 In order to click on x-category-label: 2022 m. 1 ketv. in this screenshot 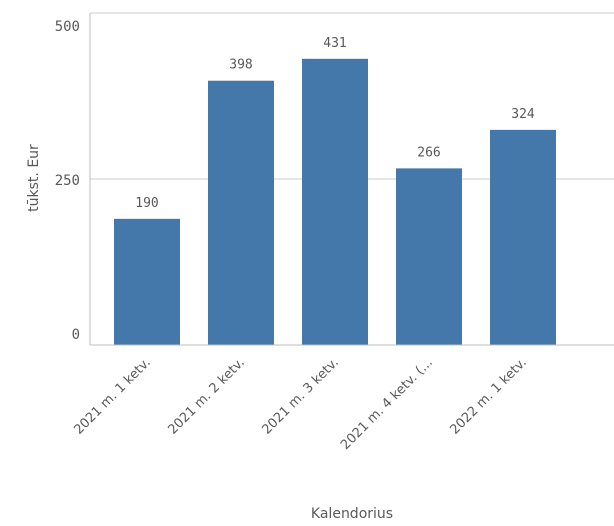, I will do `click(488, 396)`.